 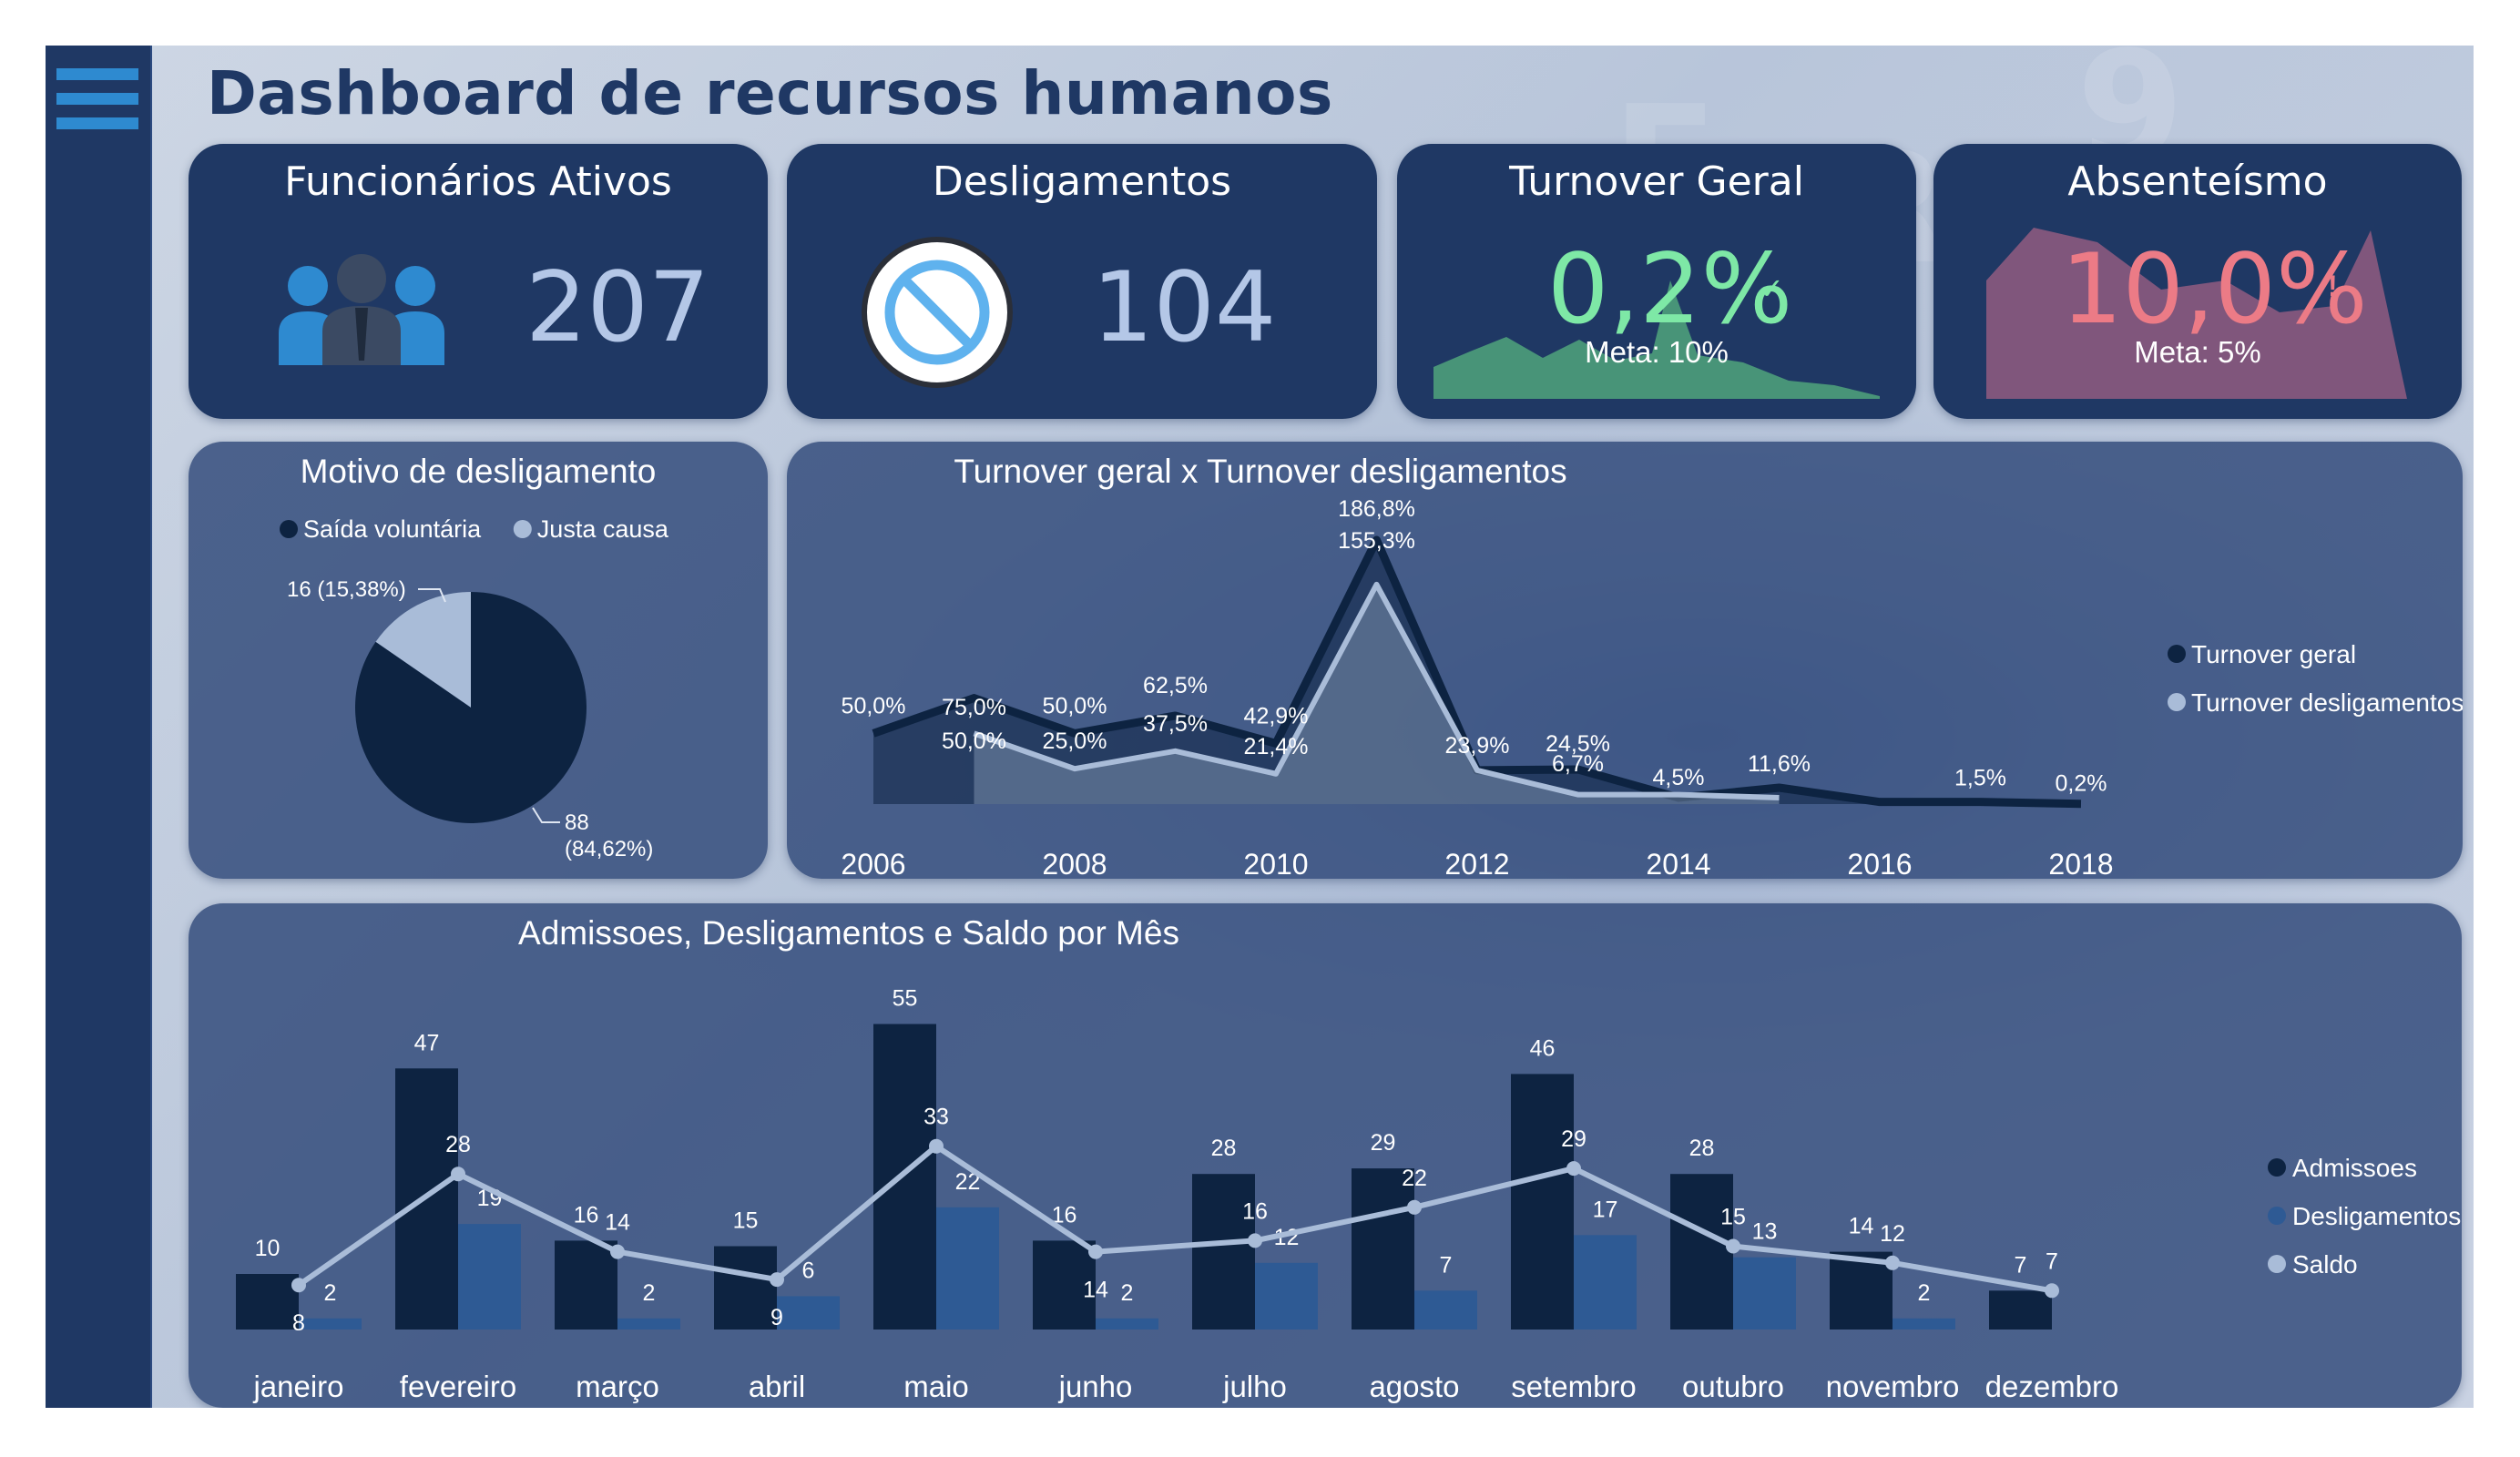 I want to click on sidebar, so click(x=99, y=727).